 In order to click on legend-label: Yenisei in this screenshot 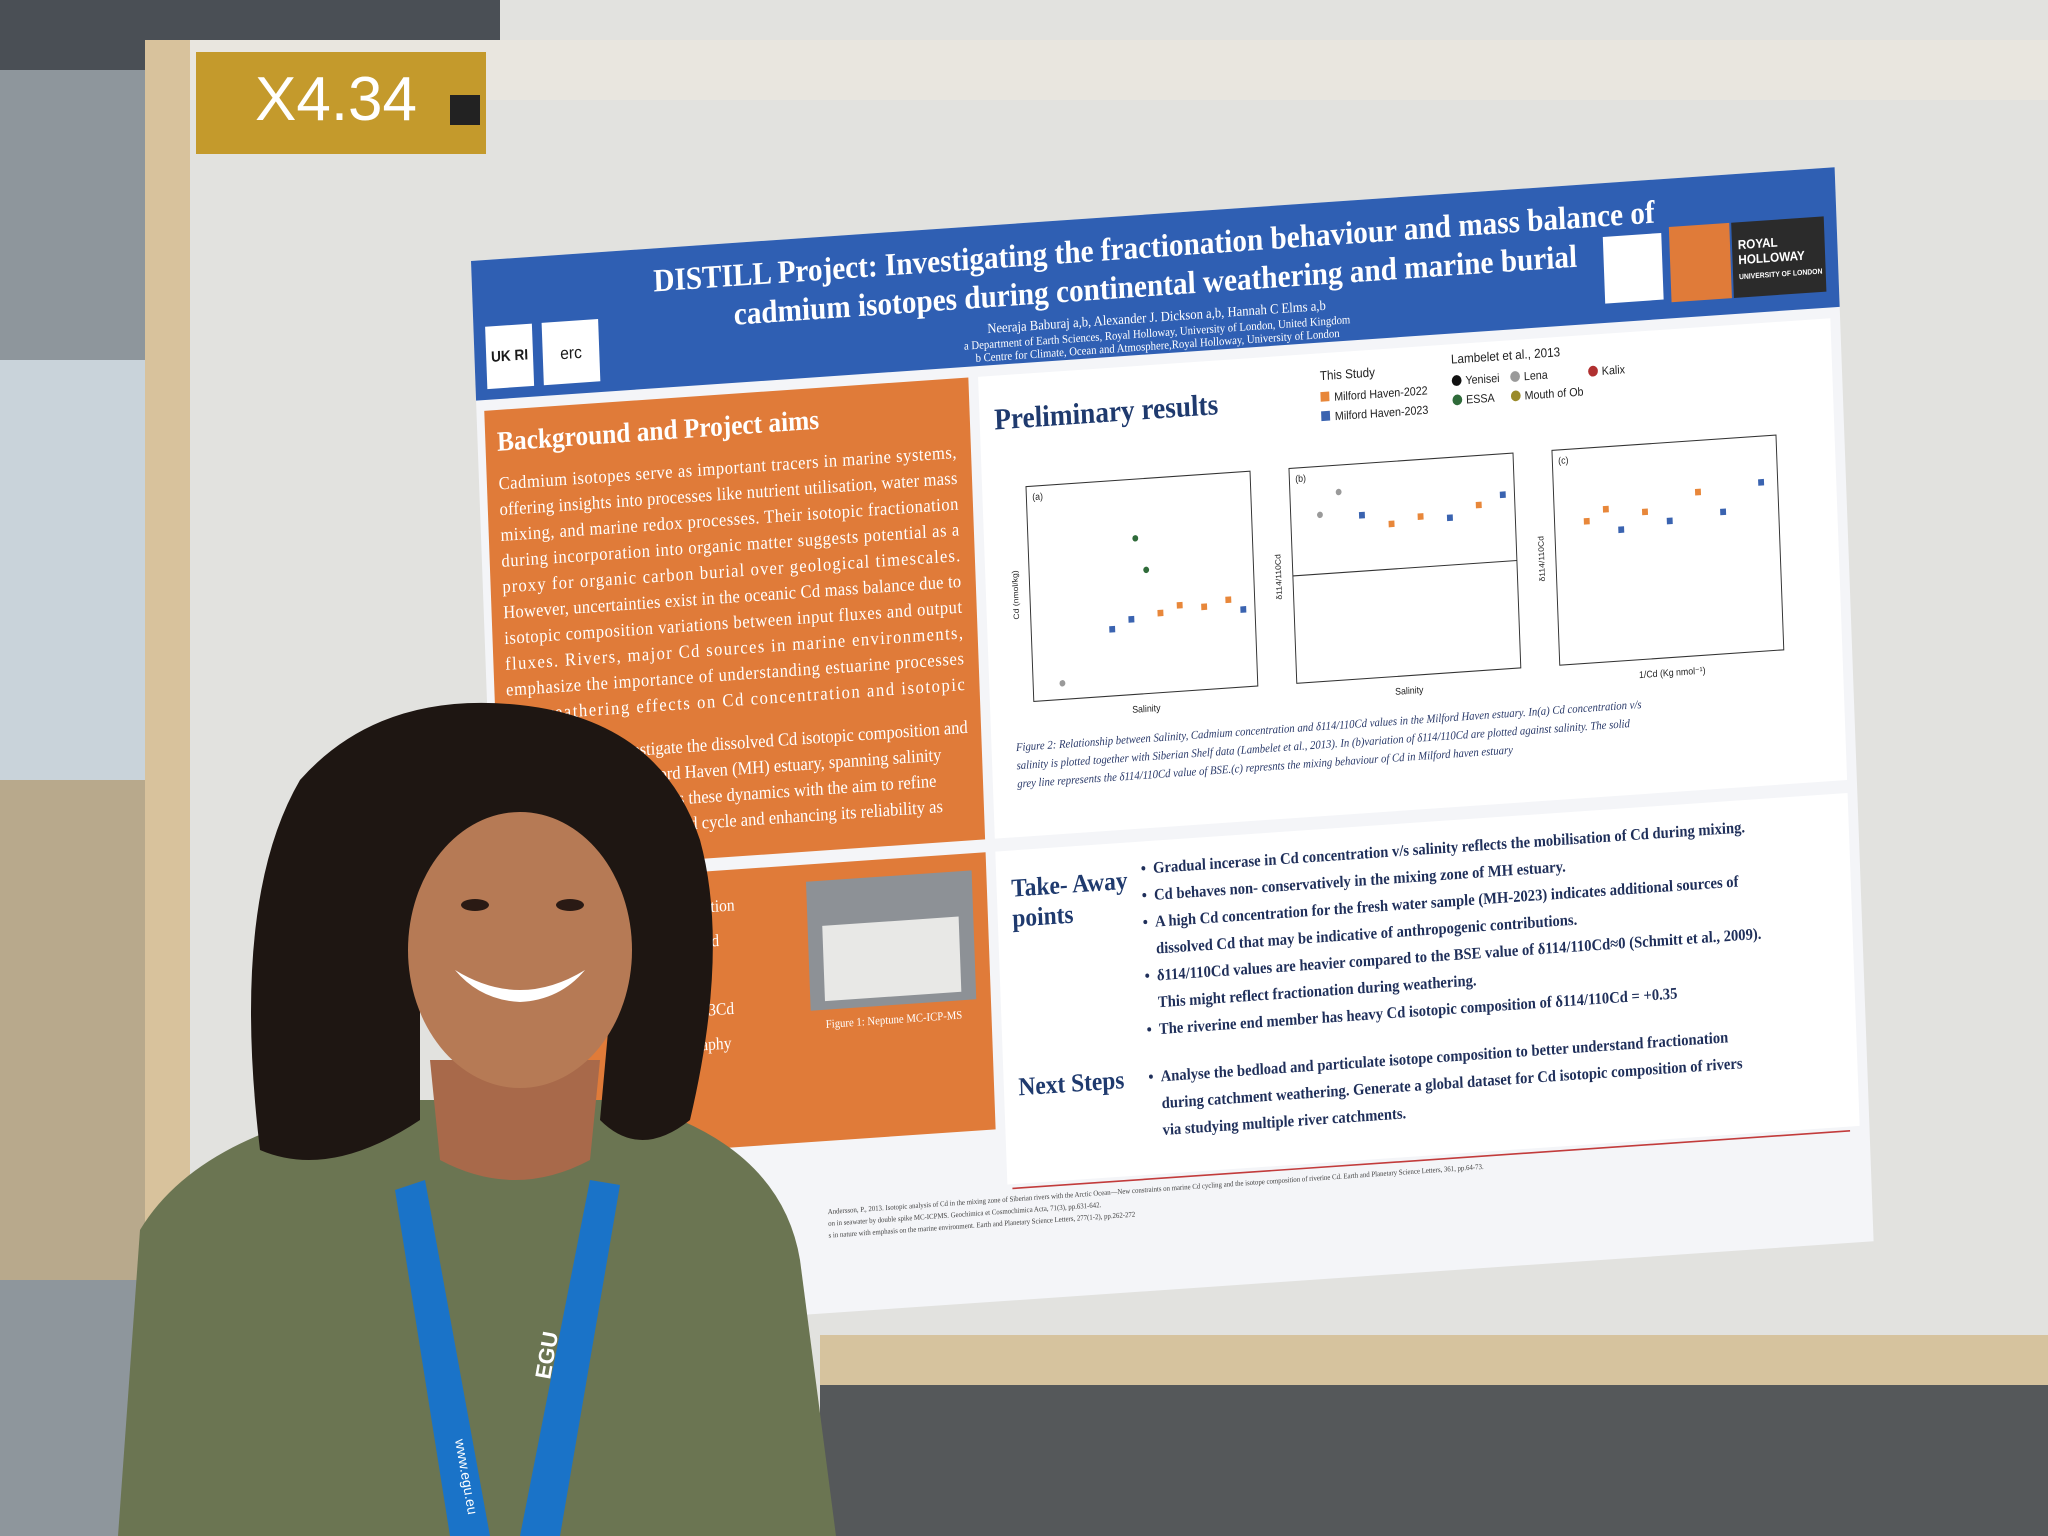, I will do `click(1482, 379)`.